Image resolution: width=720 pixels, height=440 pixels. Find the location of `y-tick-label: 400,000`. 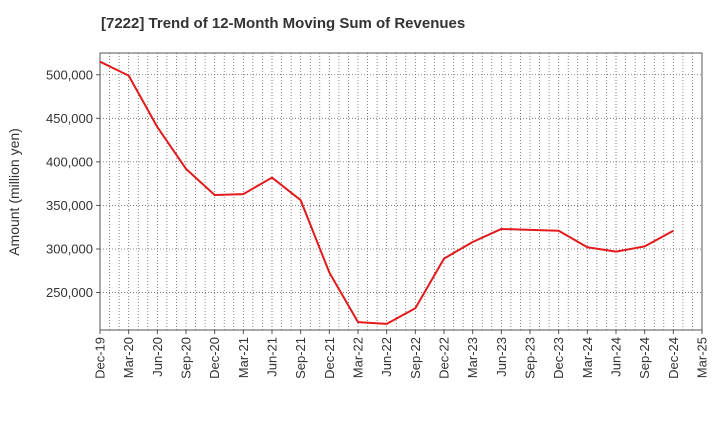

y-tick-label: 400,000 is located at coordinates (69, 161).